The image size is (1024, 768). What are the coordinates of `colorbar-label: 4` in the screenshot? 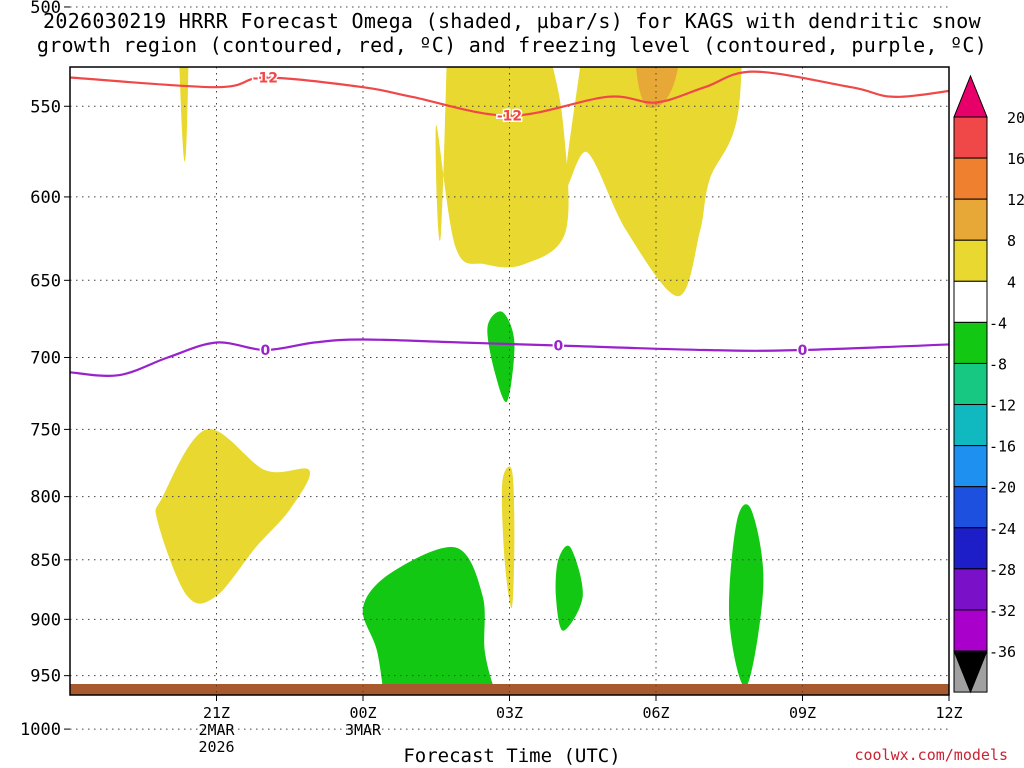 It's located at (1011, 282).